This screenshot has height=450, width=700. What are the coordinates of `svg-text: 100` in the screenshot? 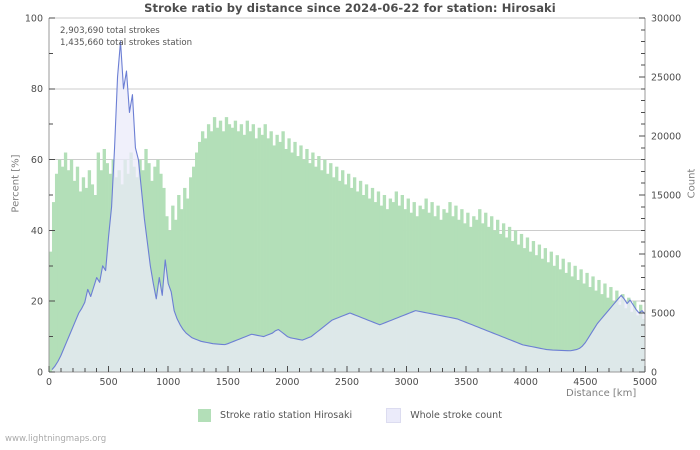 It's located at (34, 18).